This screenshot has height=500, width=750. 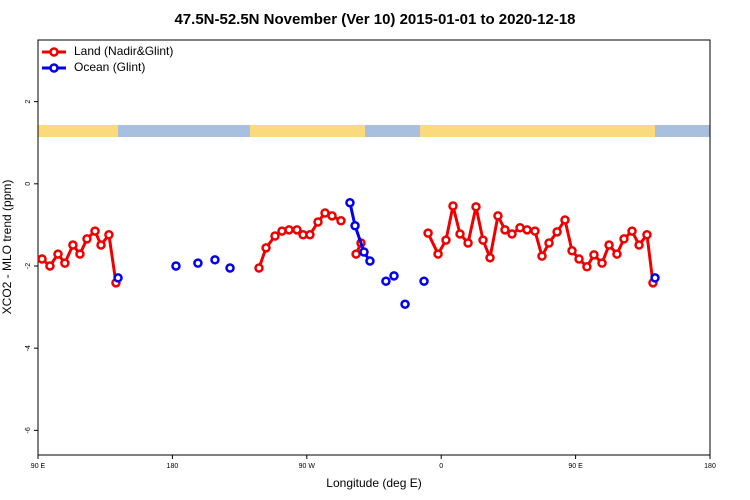 What do you see at coordinates (7, 247) in the screenshot?
I see `y-axis-label: XCO2 - MLO trend (ppm)` at bounding box center [7, 247].